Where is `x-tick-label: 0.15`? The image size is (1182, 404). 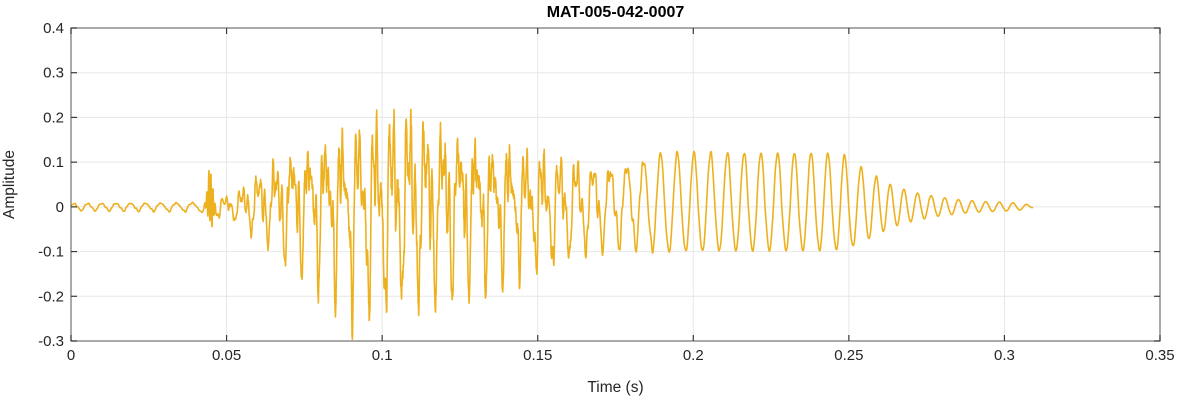 x-tick-label: 0.15 is located at coordinates (537, 355).